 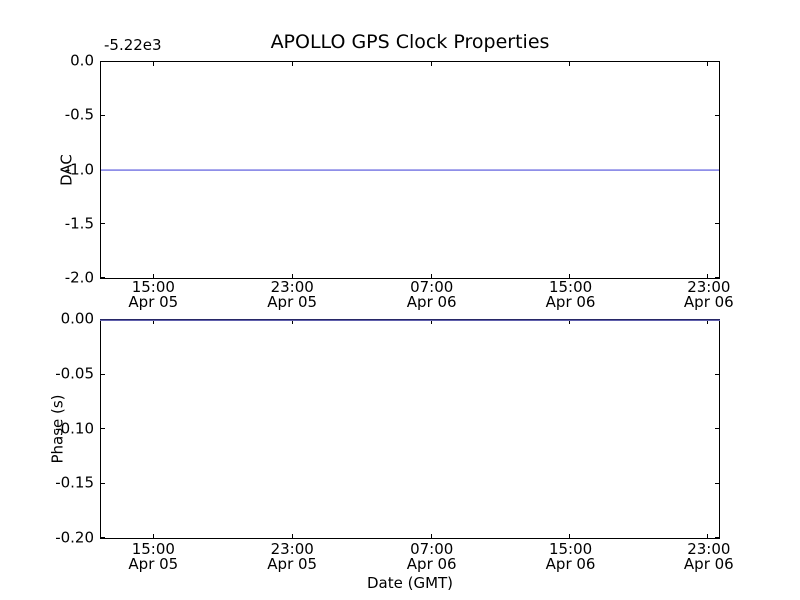 I want to click on y-tick-label: -0.05, so click(x=74, y=373).